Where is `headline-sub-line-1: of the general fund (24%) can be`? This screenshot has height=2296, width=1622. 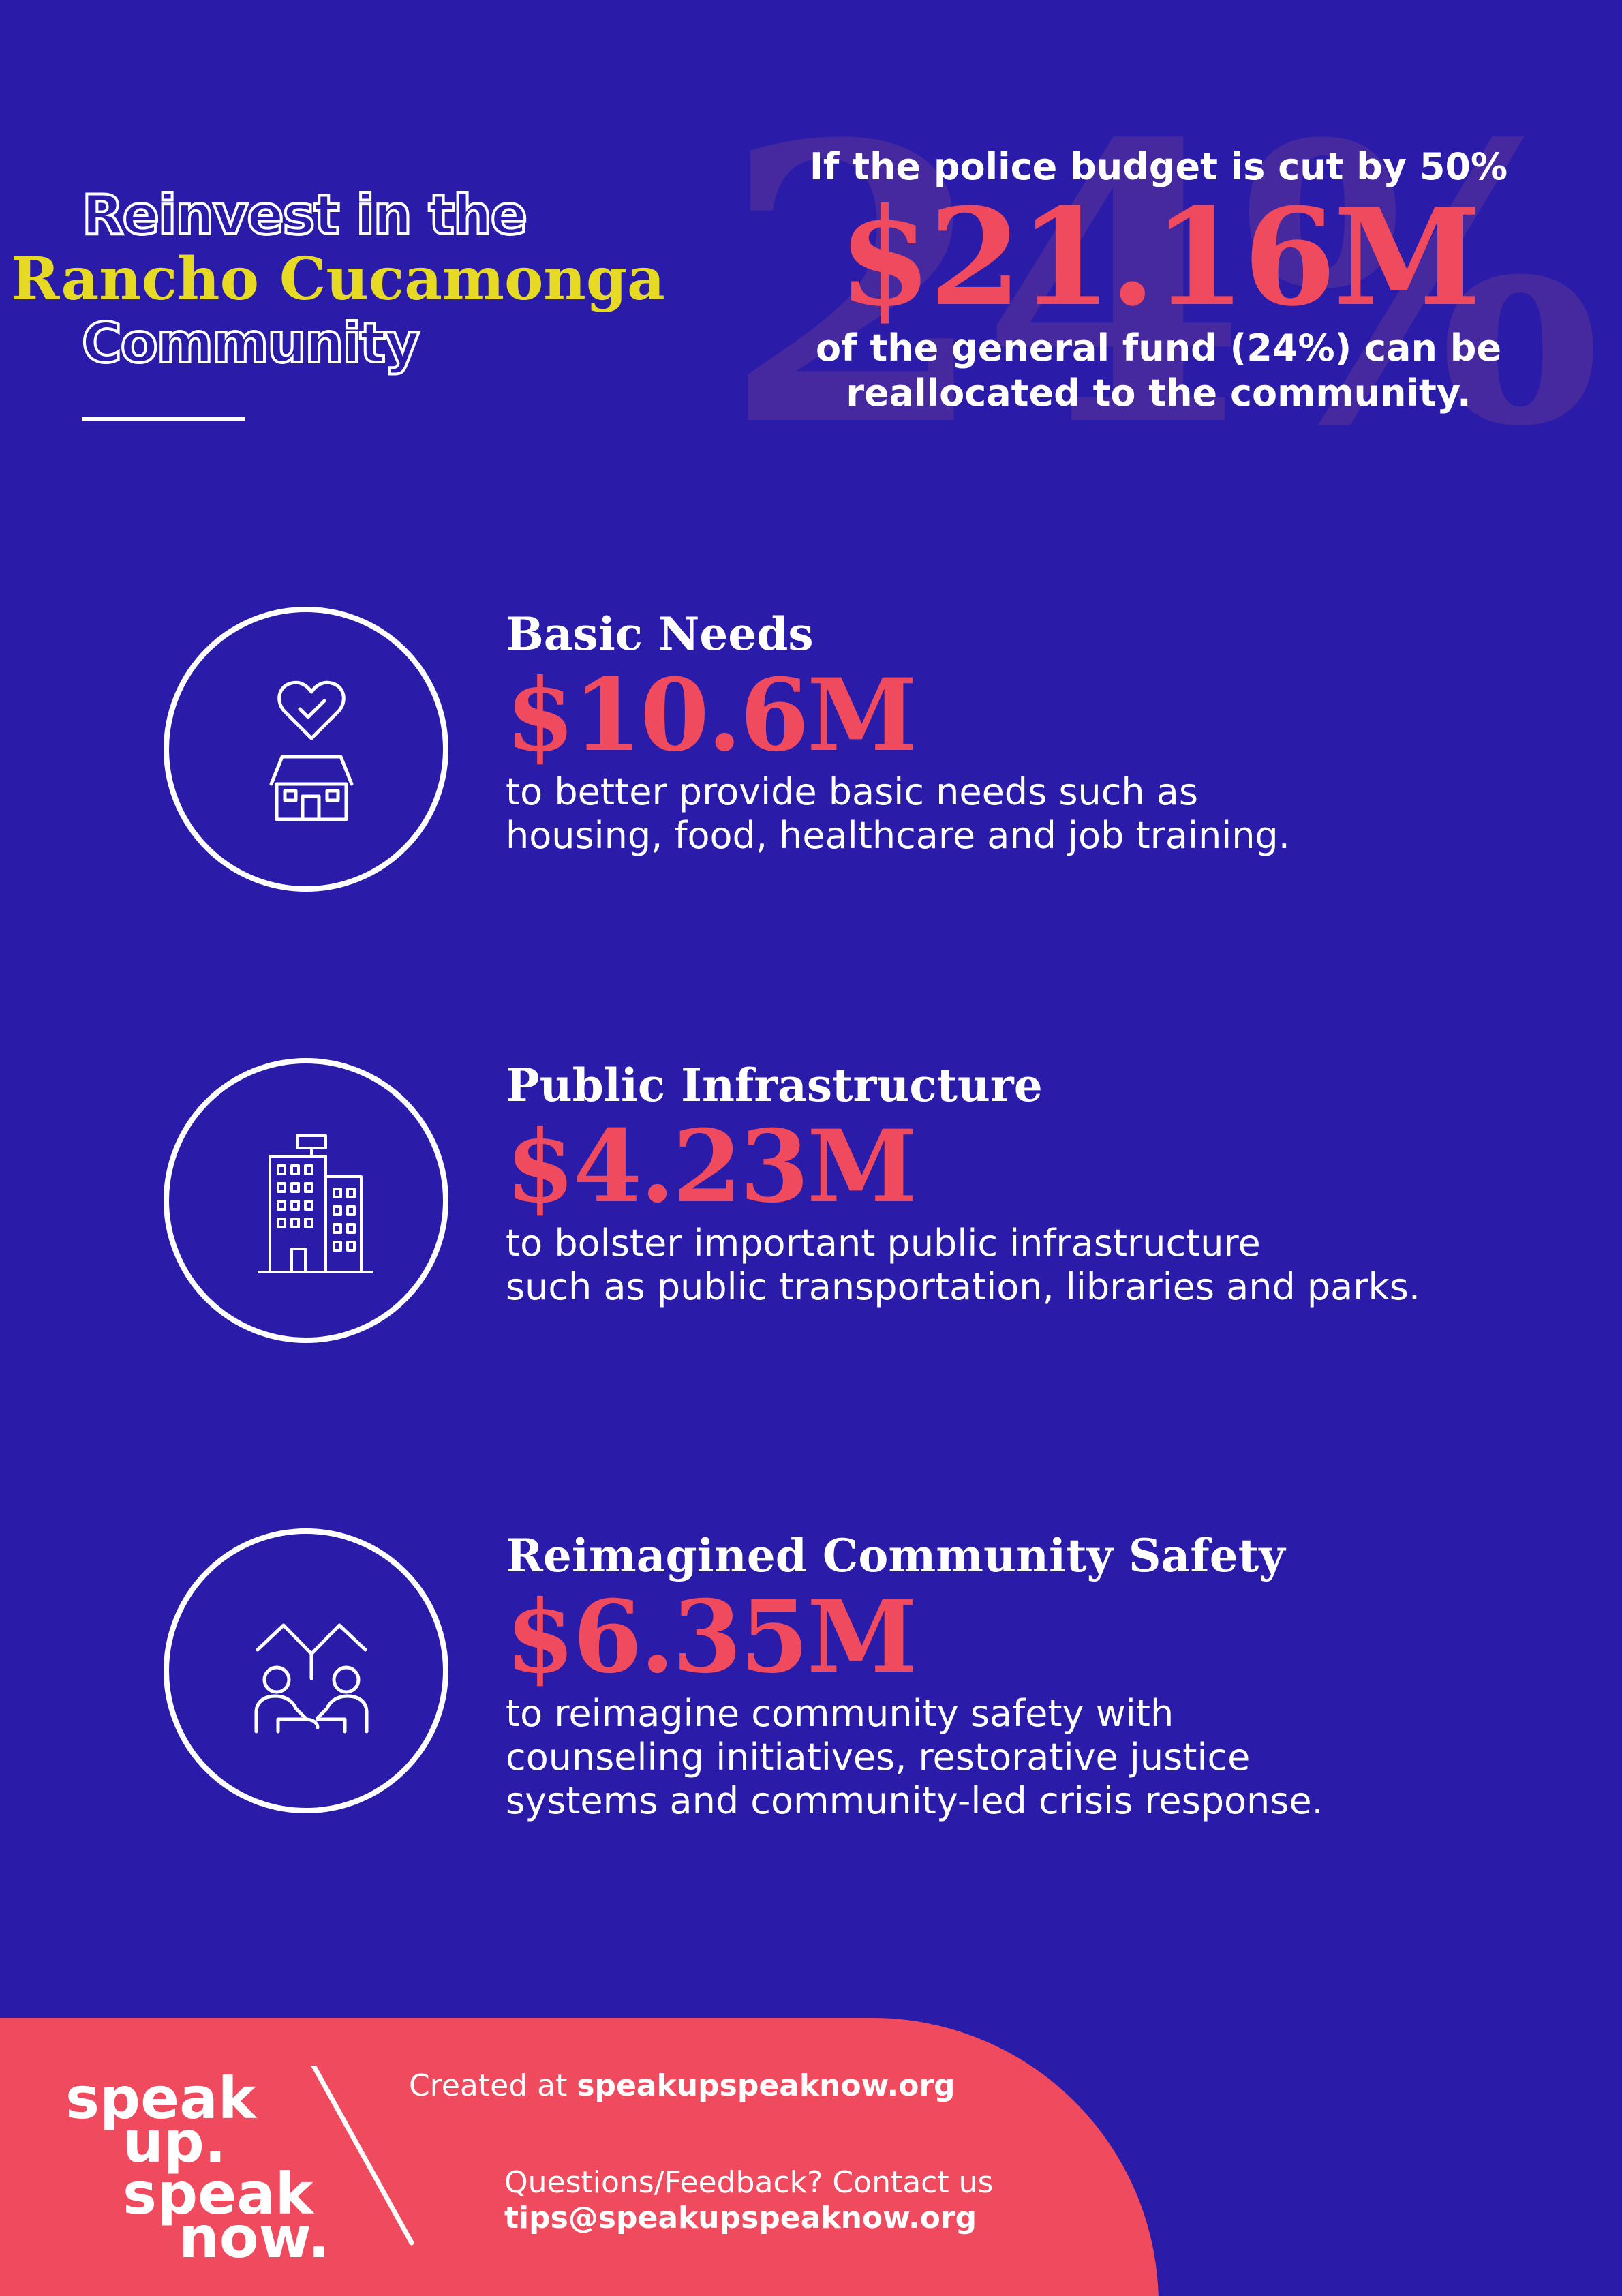 headline-sub-line-1: of the general fund (24%) can be is located at coordinates (1158, 348).